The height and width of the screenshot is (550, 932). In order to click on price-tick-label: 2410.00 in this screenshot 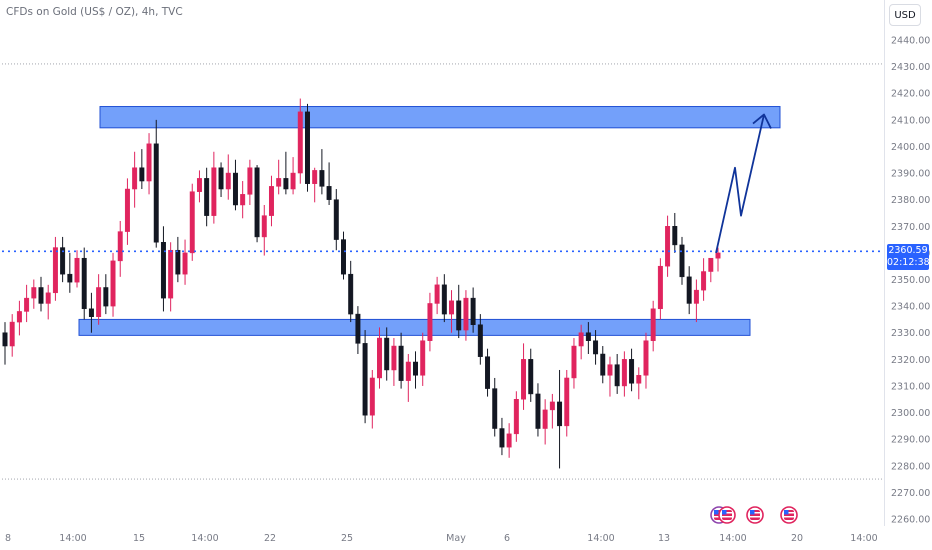, I will do `click(910, 120)`.